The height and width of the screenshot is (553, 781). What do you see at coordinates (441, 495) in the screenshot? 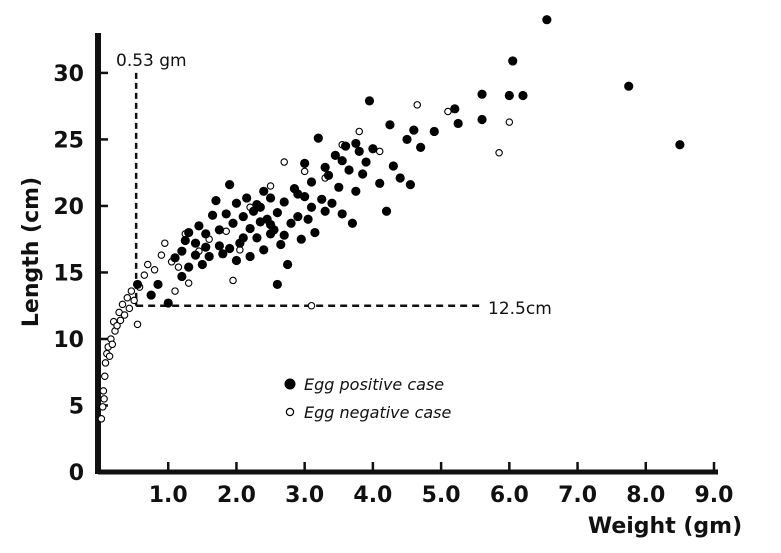
I see `x-tick-label: 5.0` at bounding box center [441, 495].